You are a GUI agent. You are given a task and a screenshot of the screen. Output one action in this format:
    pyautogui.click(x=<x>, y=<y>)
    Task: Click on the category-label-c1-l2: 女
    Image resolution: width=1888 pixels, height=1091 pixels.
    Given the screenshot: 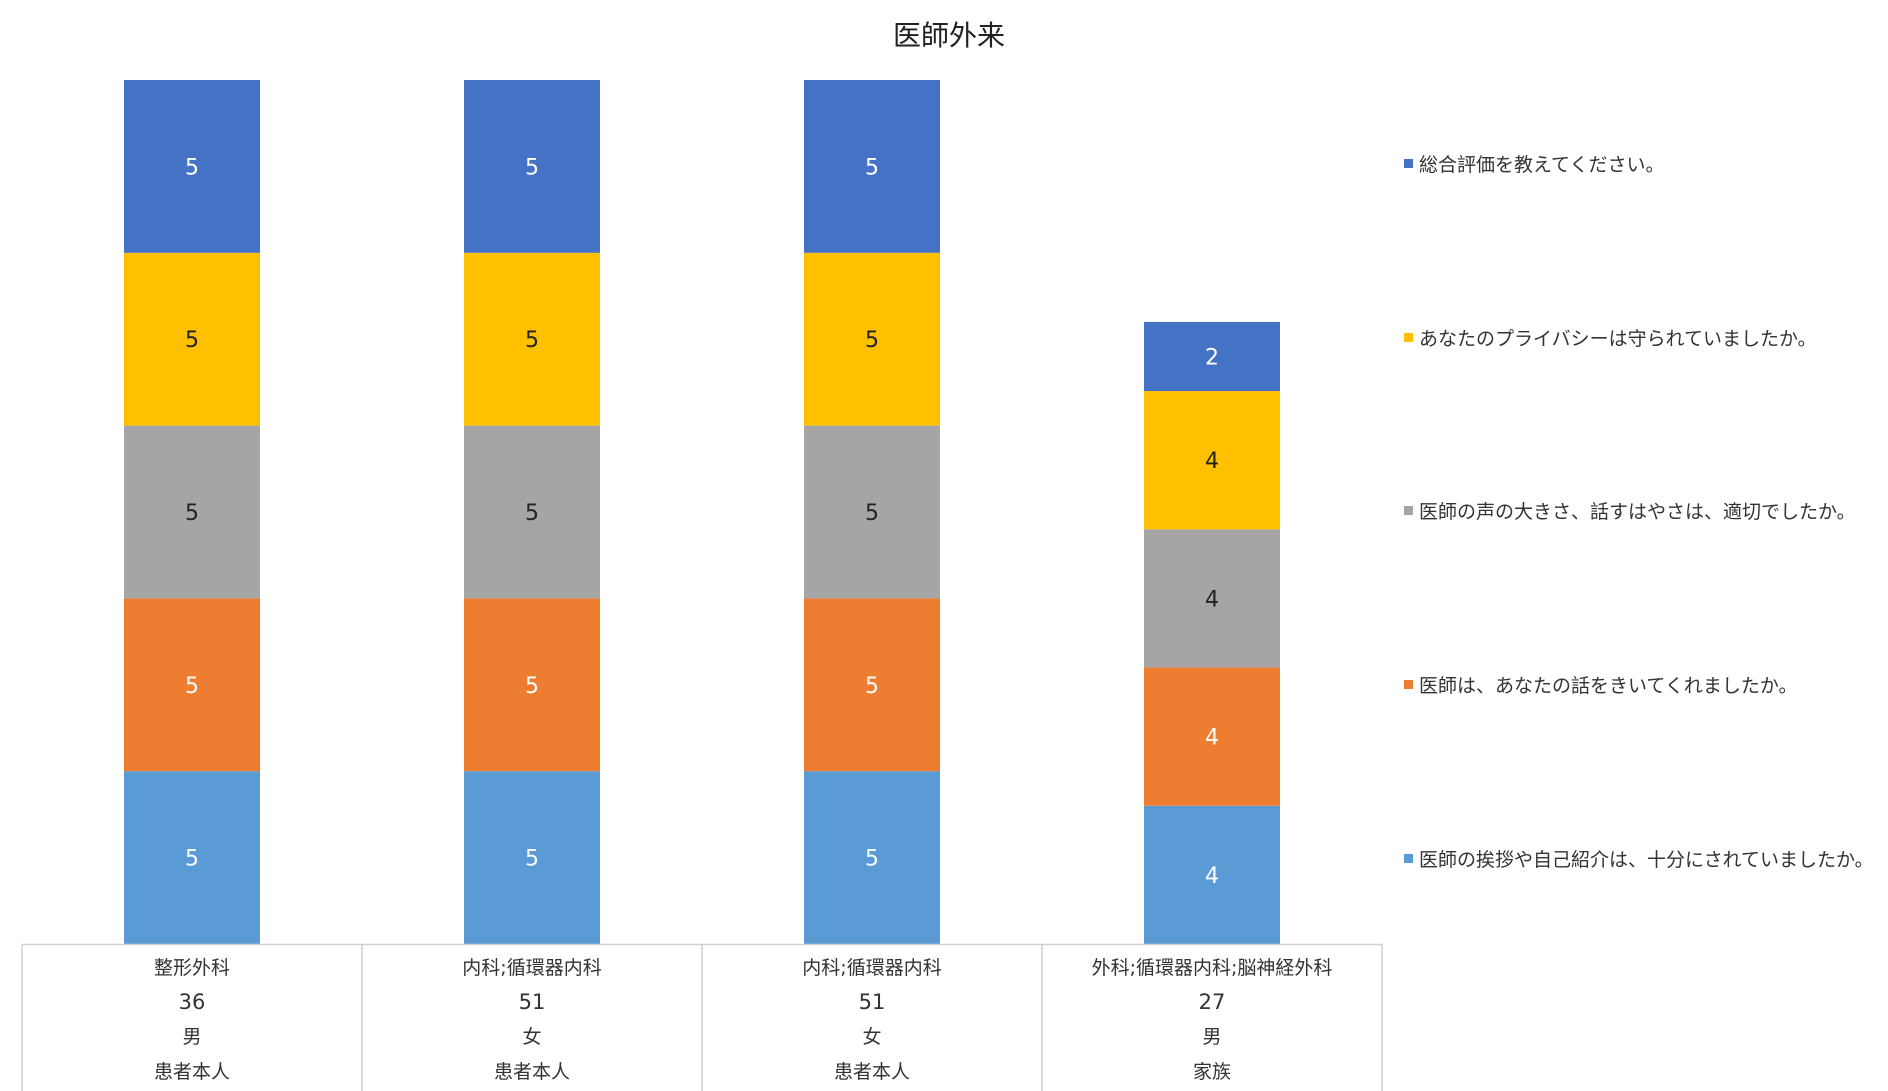 What is the action you would take?
    pyautogui.click(x=531, y=1037)
    